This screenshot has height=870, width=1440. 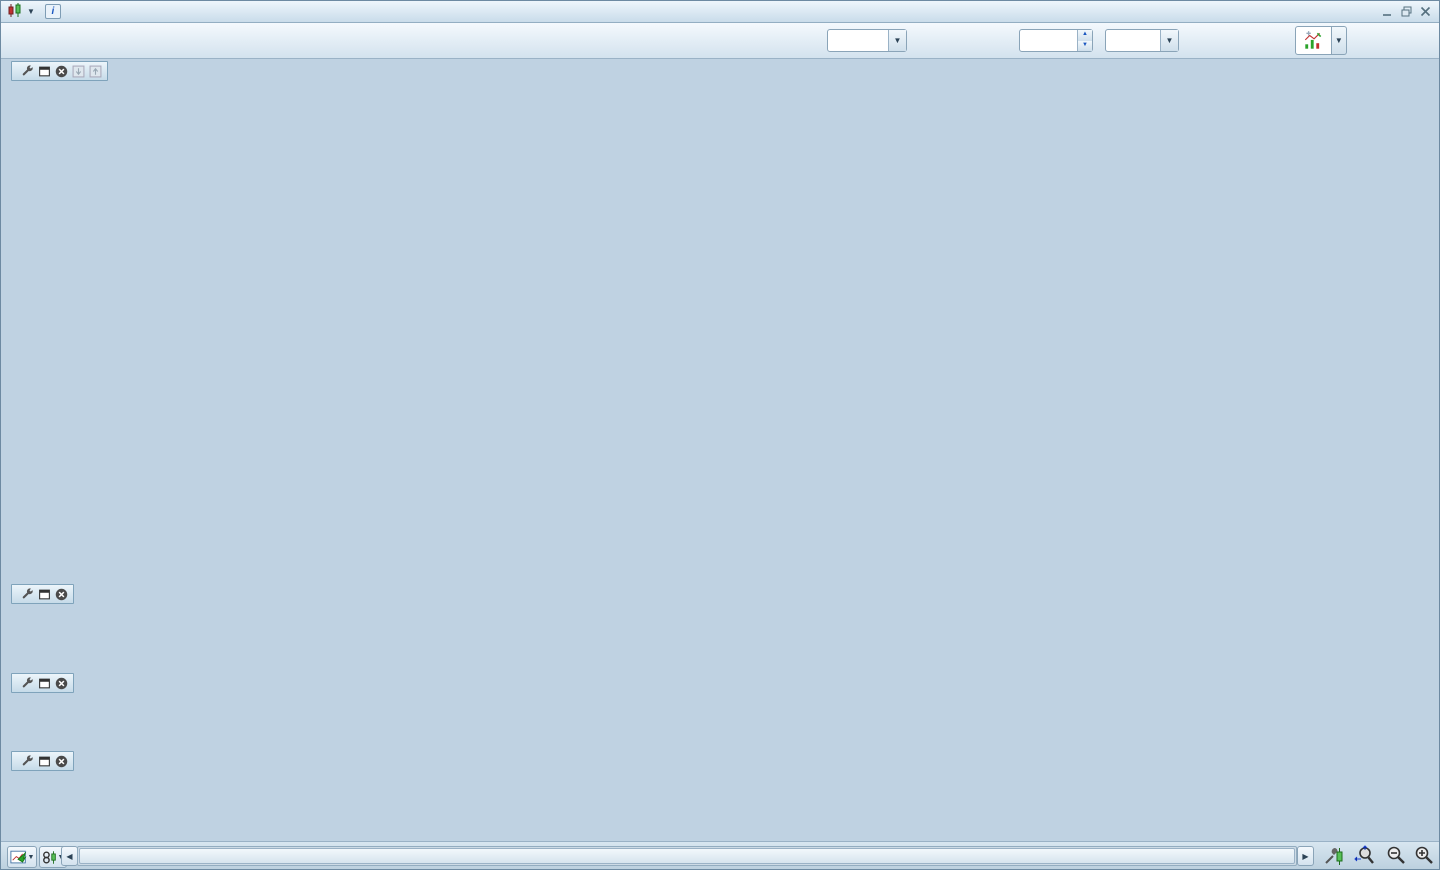 I want to click on bottom-toolbar: ▼ ▼ ◀ ▶, so click(x=720, y=855).